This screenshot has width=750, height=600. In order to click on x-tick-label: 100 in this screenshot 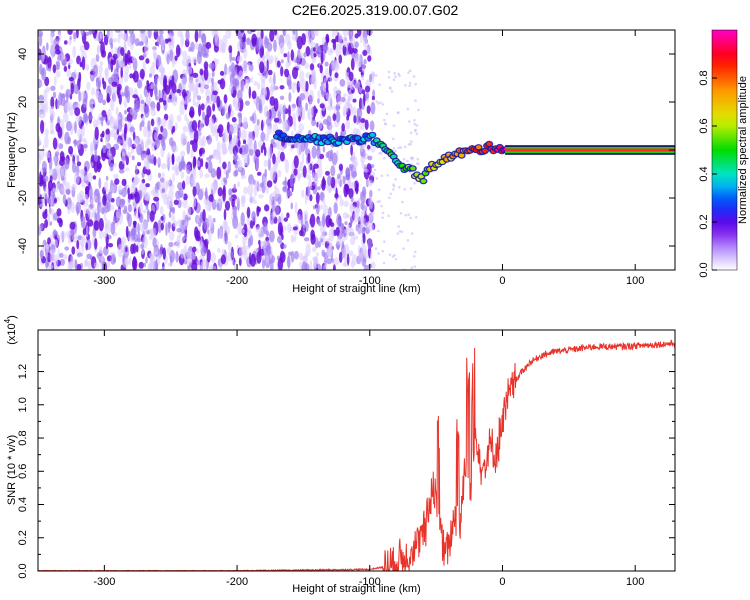, I will do `click(635, 582)`.